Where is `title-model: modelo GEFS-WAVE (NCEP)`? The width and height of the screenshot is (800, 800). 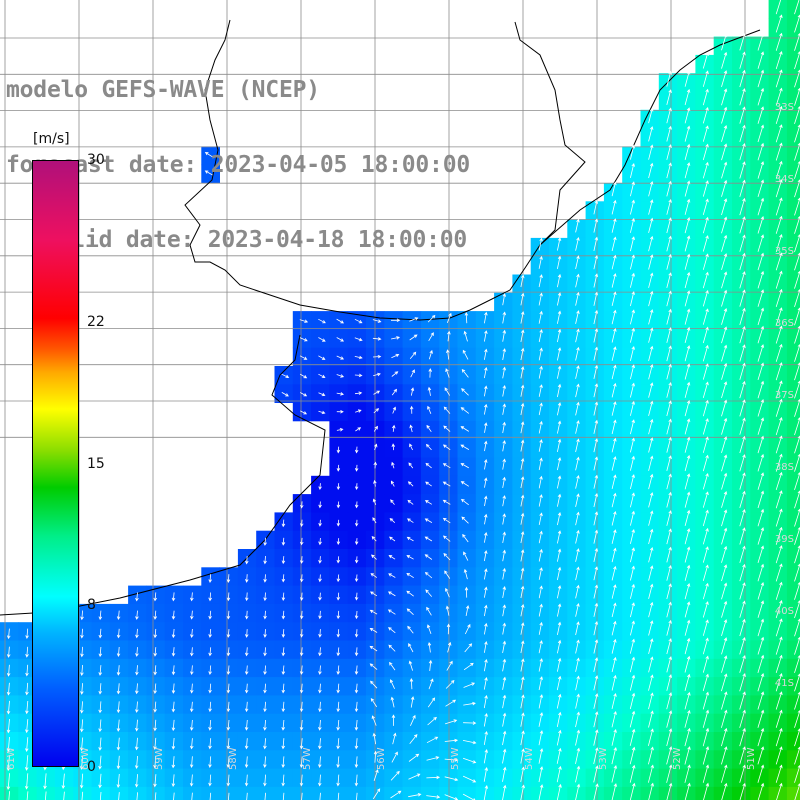 title-model: modelo GEFS-WAVE (NCEP) is located at coordinates (163, 90).